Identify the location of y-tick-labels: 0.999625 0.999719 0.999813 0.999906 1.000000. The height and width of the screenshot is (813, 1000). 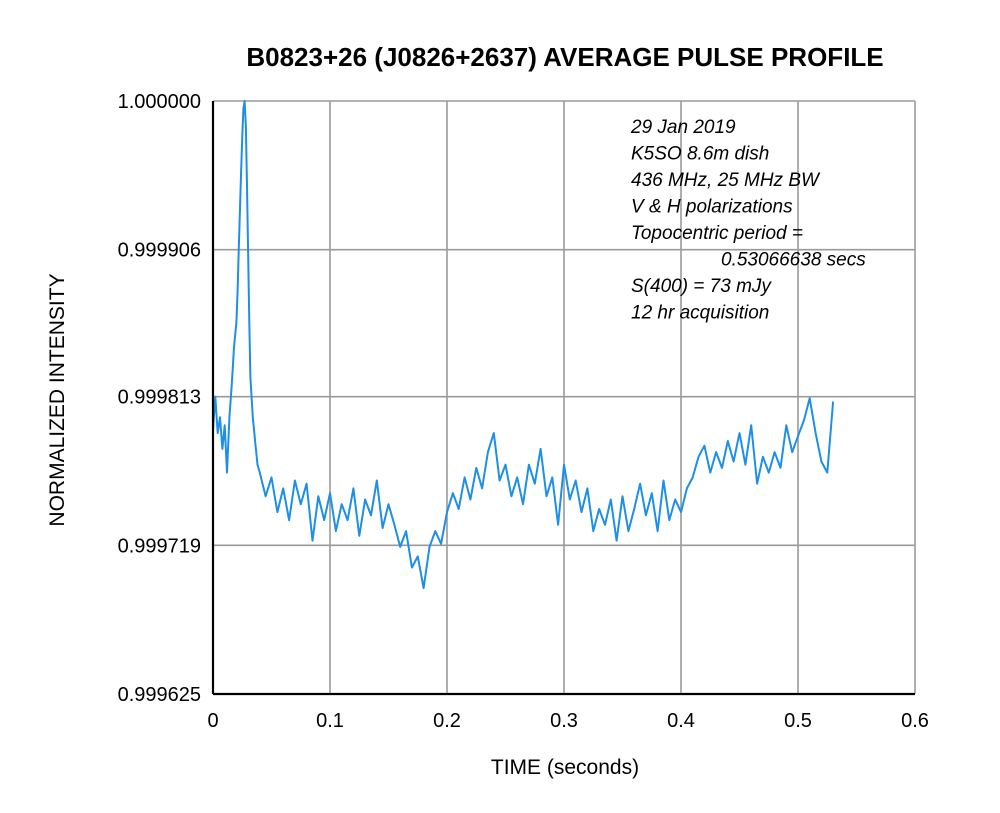
(159, 398).